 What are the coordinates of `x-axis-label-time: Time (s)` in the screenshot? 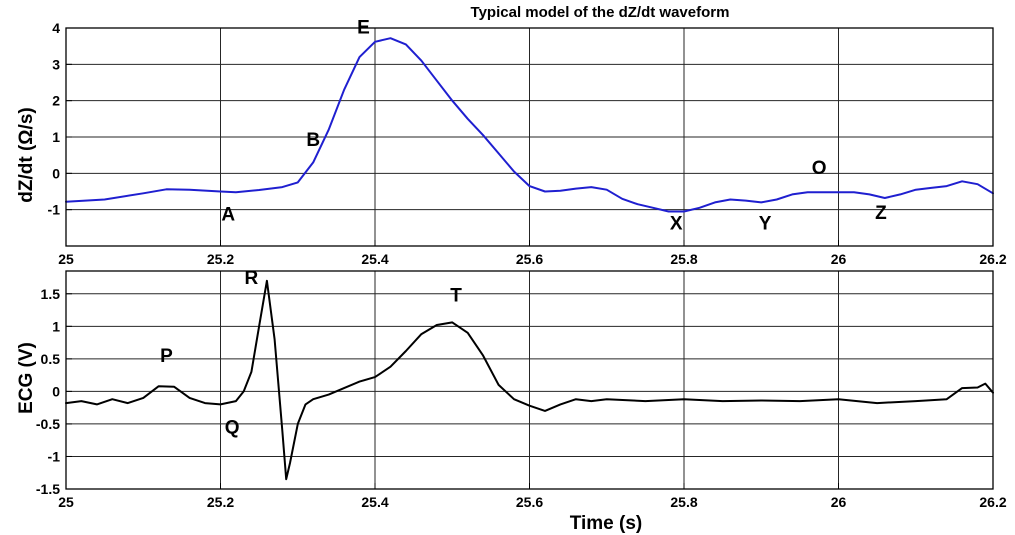 It's located at (606, 523).